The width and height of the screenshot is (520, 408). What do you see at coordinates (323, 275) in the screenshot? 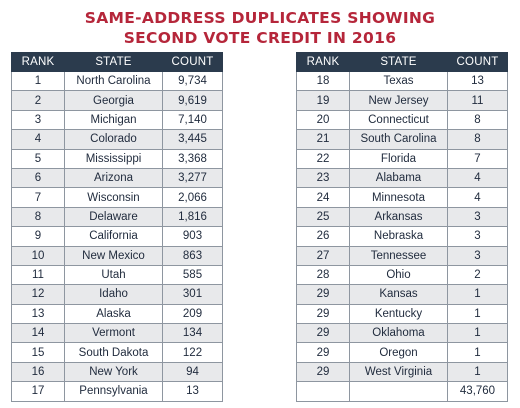
I see `cell-rank: 28` at bounding box center [323, 275].